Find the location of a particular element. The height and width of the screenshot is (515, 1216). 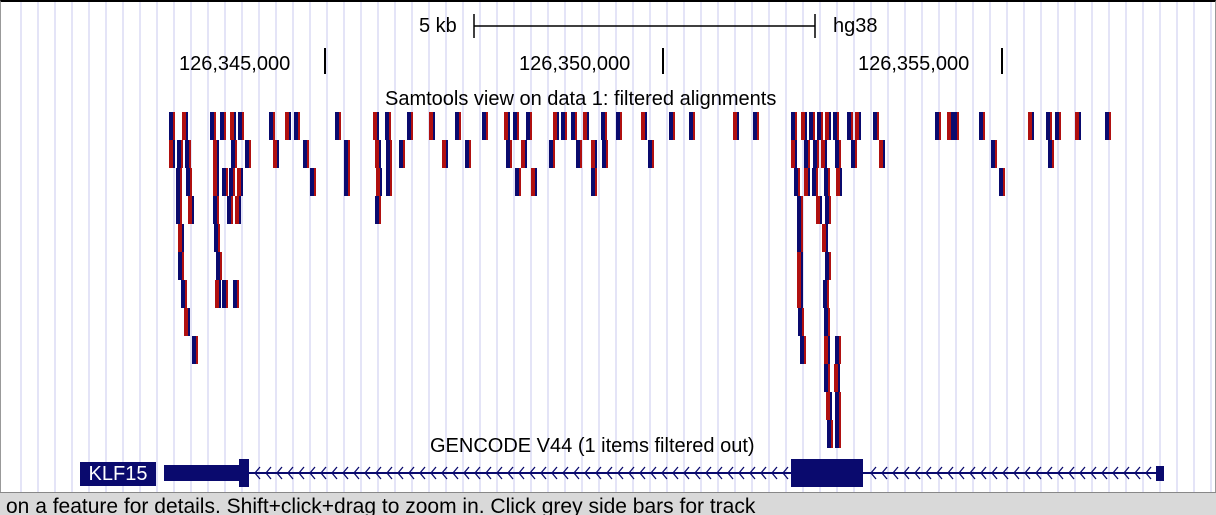

position-ruler: 126,345,000 126,350,000 126,355,000 is located at coordinates (591, 61).